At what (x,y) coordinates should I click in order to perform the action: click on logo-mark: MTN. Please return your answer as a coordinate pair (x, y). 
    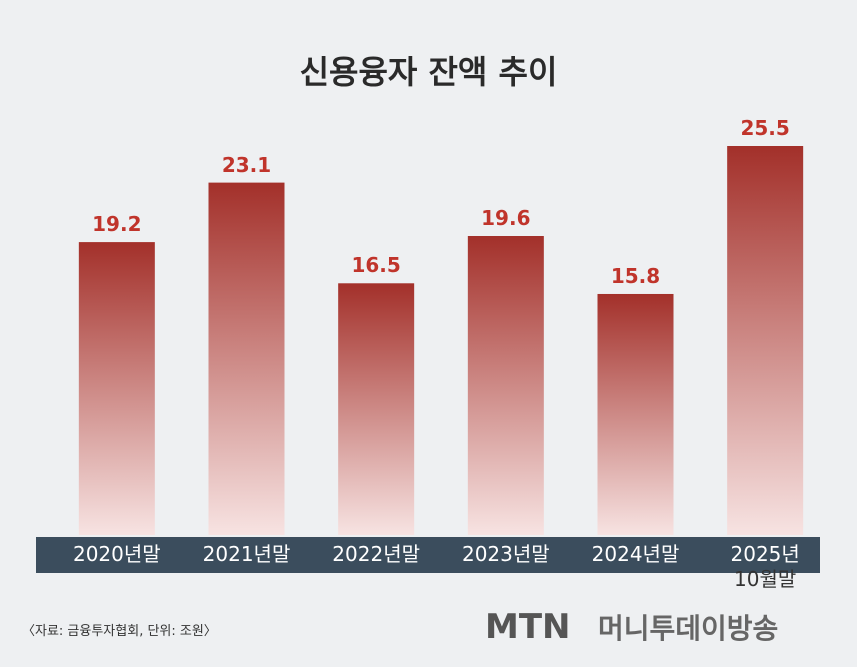
    Looking at the image, I should click on (528, 627).